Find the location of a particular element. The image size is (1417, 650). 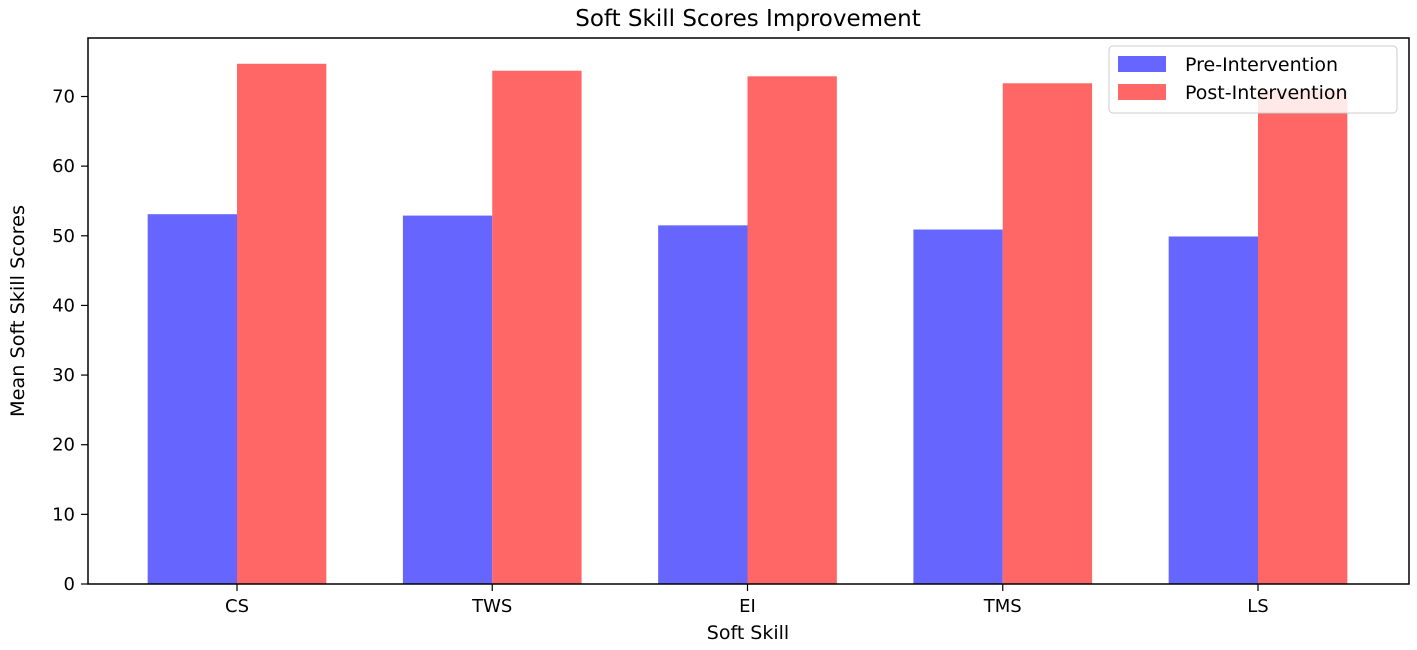

bar-post-intervention-tms is located at coordinates (1047, 334).